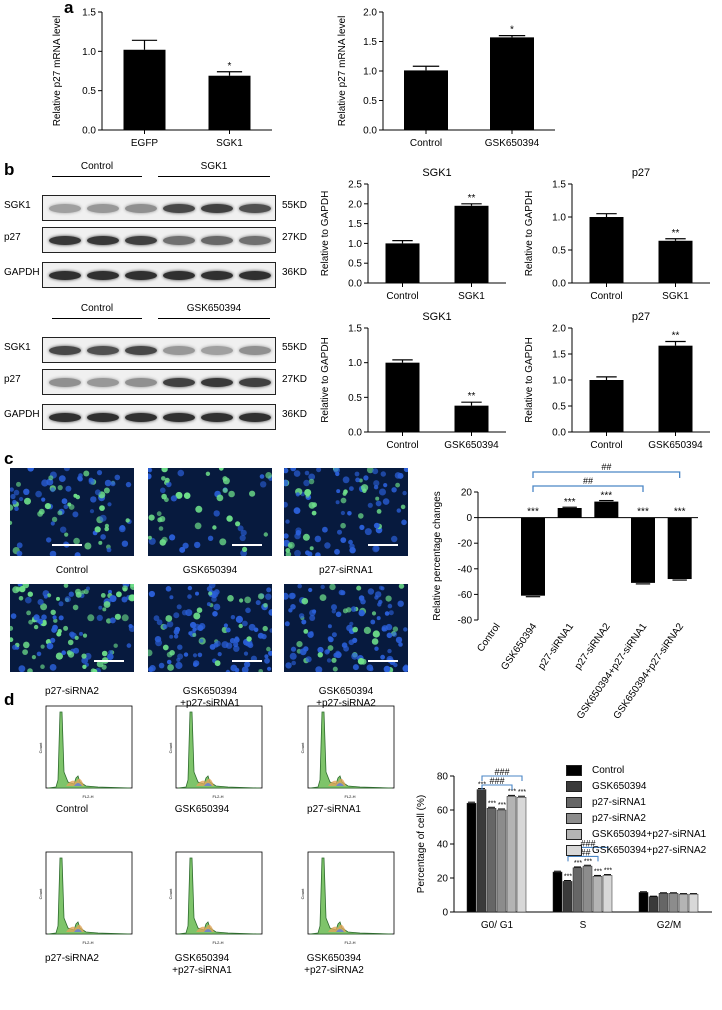  What do you see at coordinates (675, 445) in the screenshot?
I see `x-tick-label: GSK650394` at bounding box center [675, 445].